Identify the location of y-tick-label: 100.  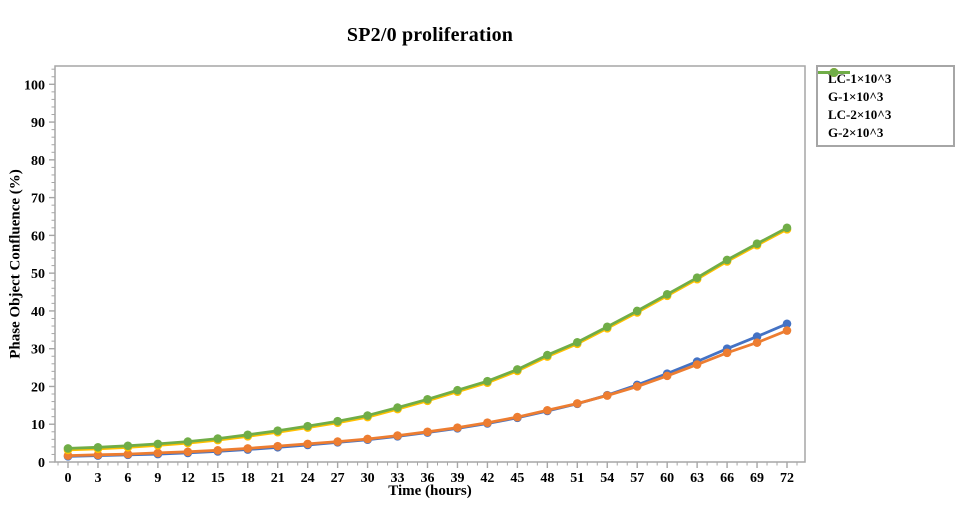
(34, 85).